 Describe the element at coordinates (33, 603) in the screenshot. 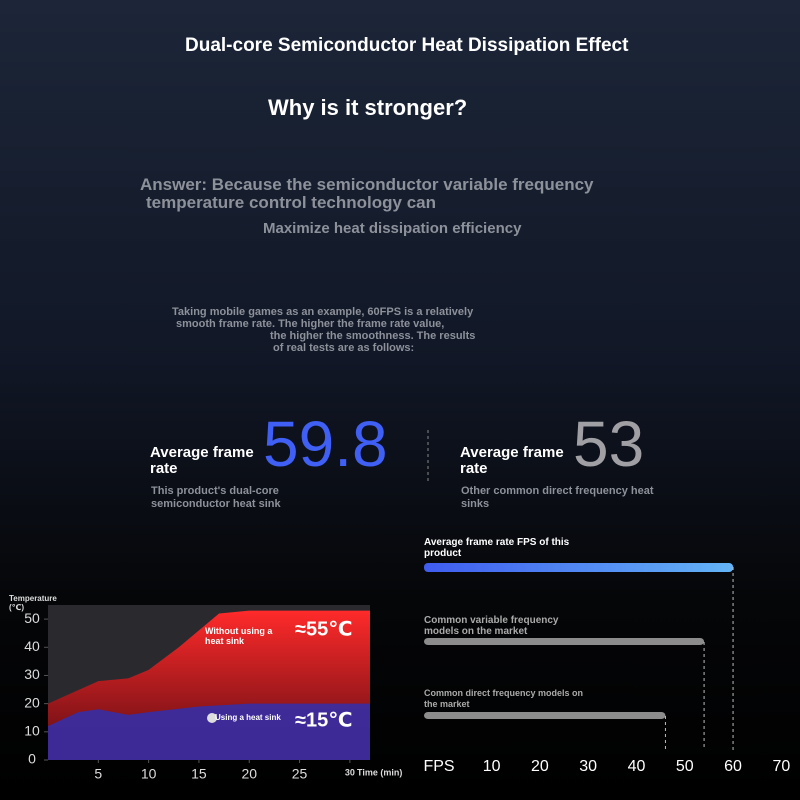

I see `y-axis-label: Temperature (℃)` at that location.